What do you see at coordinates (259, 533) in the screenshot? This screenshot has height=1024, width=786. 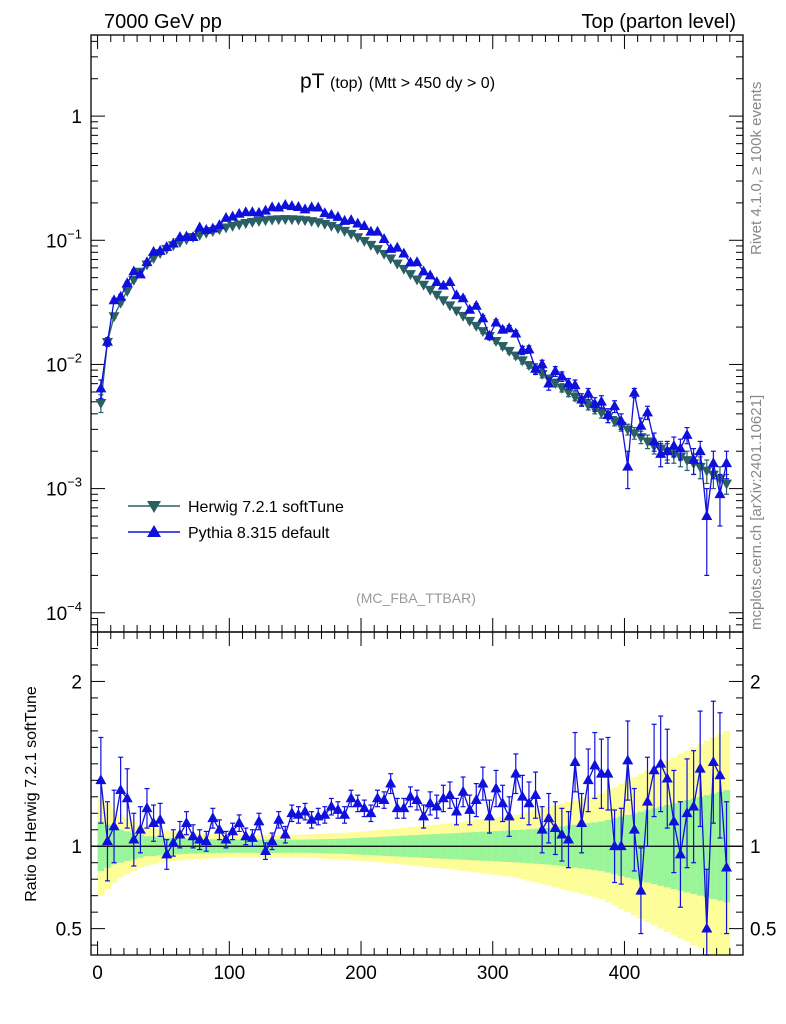 I see `legend-pythia-label: Pythia 8.315 default` at bounding box center [259, 533].